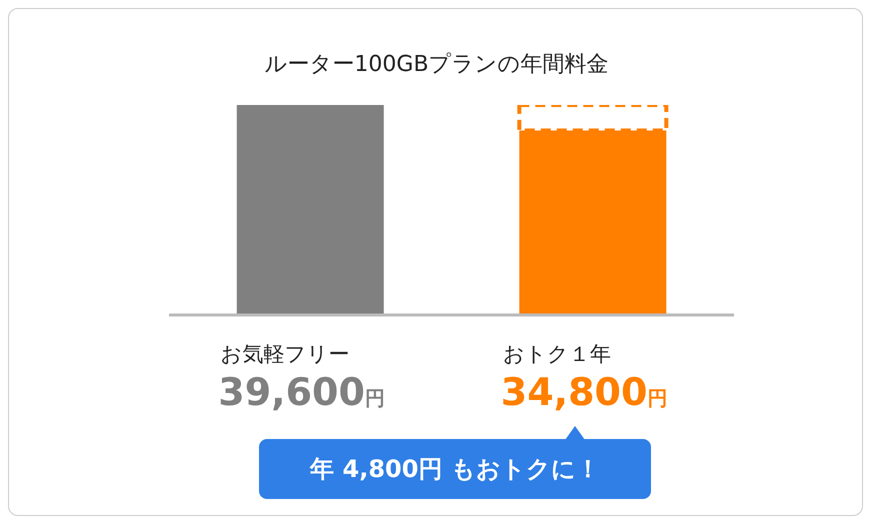 This screenshot has width=871, height=527. What do you see at coordinates (556, 354) in the screenshot?
I see `x-tick-label: おトク１年` at bounding box center [556, 354].